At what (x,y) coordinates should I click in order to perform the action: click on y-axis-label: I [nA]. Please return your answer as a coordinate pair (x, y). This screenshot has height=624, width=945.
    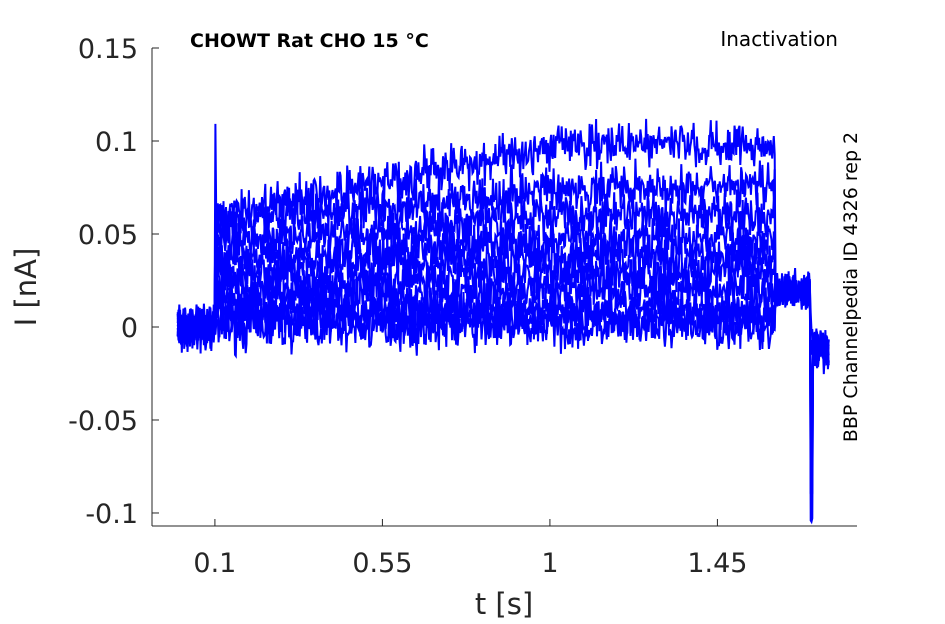
    Looking at the image, I should click on (26, 287).